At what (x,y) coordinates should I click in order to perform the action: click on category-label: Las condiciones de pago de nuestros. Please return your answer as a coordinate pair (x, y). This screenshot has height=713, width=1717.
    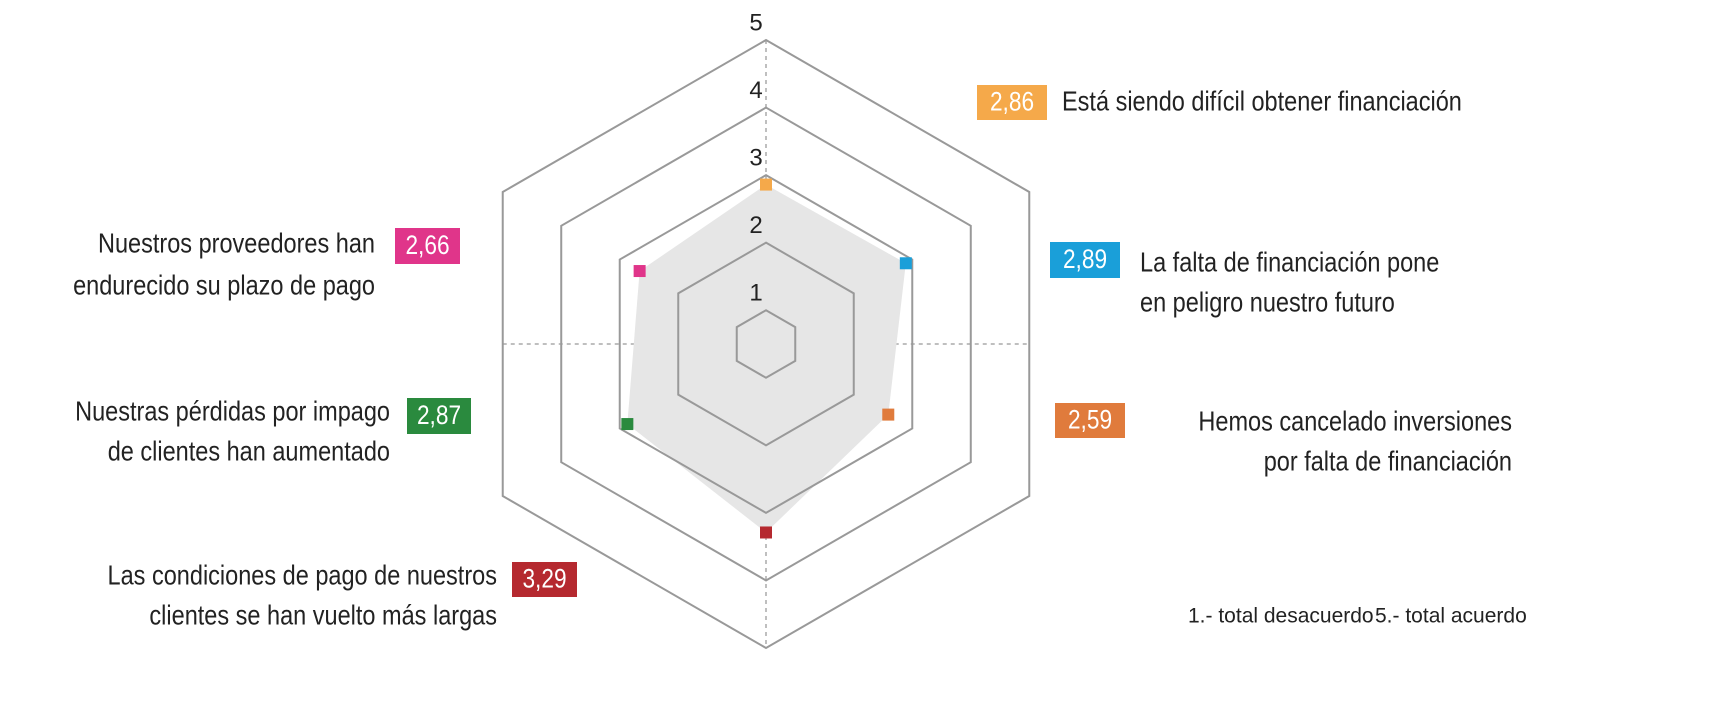
    Looking at the image, I should click on (302, 576).